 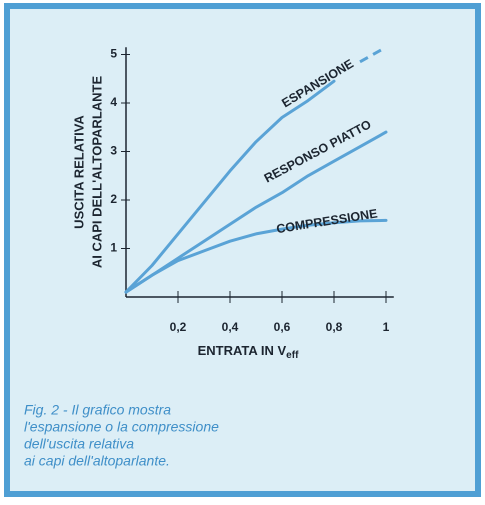 What do you see at coordinates (113, 151) in the screenshot?
I see `y-tick-label: 3` at bounding box center [113, 151].